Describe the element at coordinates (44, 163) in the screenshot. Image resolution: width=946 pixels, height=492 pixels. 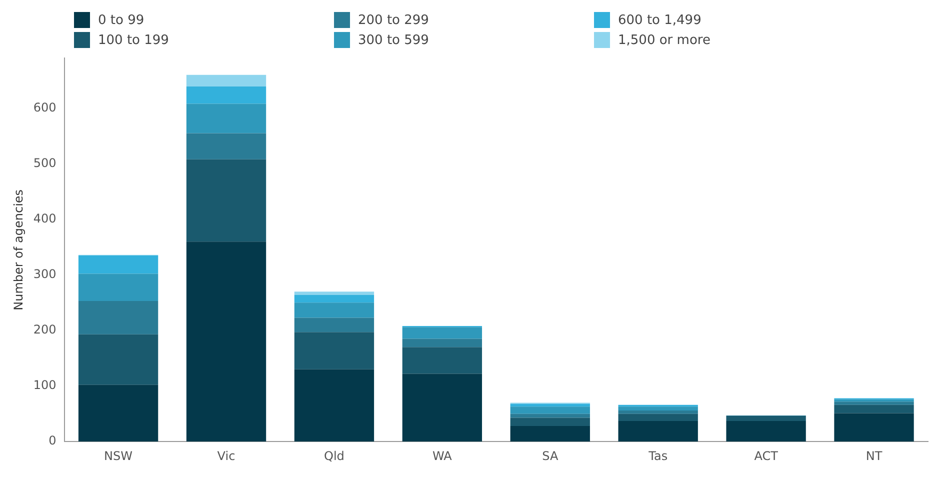
I see `y-tick-label: 500` at that location.